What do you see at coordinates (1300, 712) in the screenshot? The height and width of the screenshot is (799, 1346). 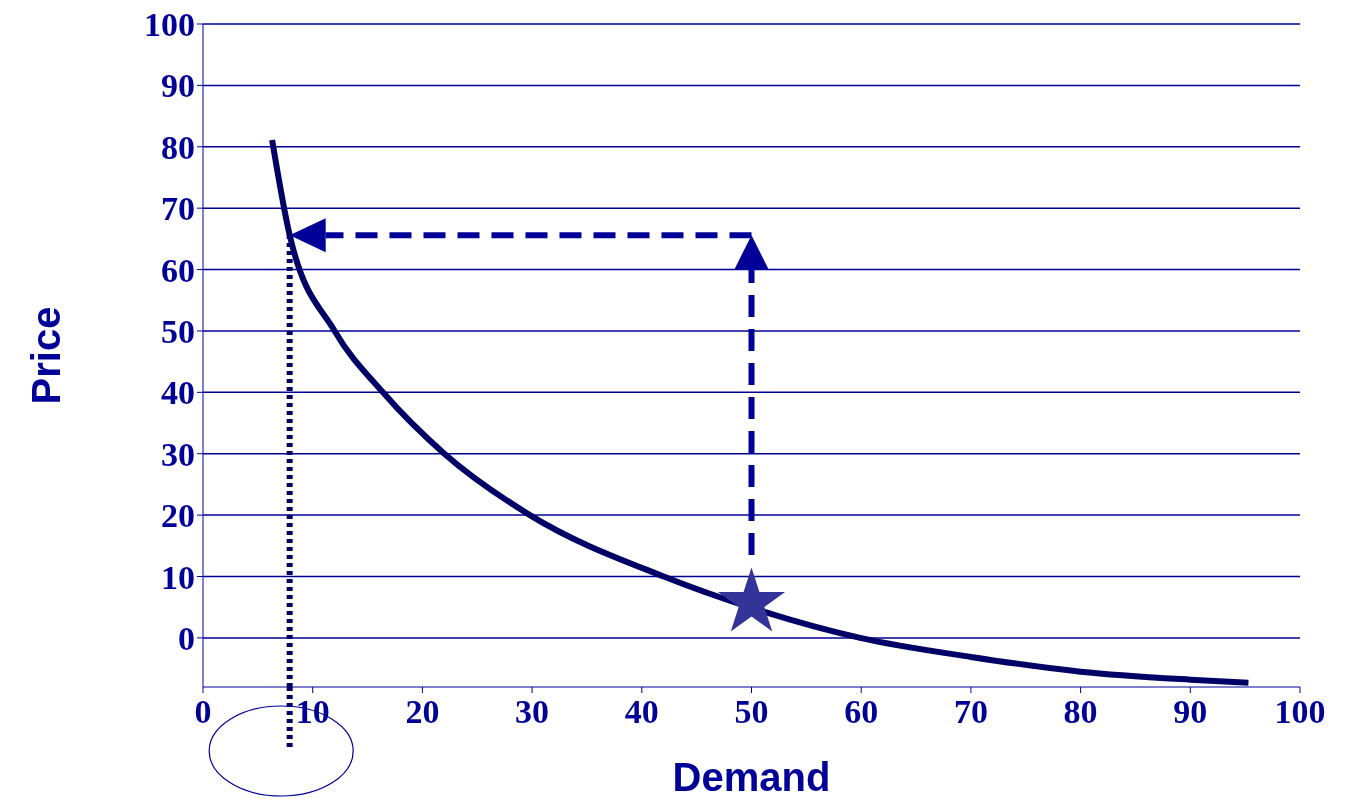 I see `x-tick-label: 100` at bounding box center [1300, 712].